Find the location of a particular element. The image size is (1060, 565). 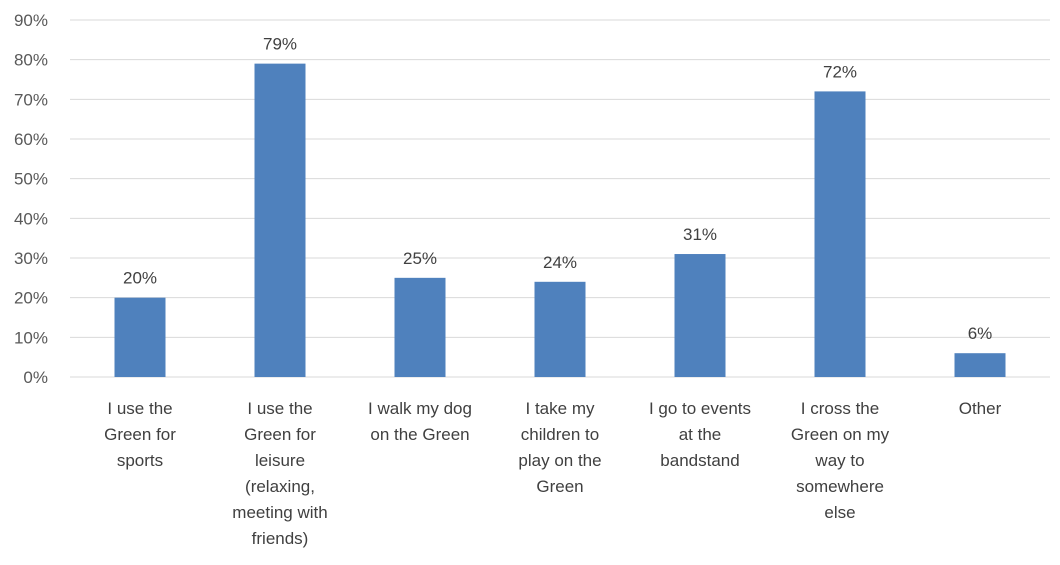

y-tick-label: 10% is located at coordinates (31, 337).